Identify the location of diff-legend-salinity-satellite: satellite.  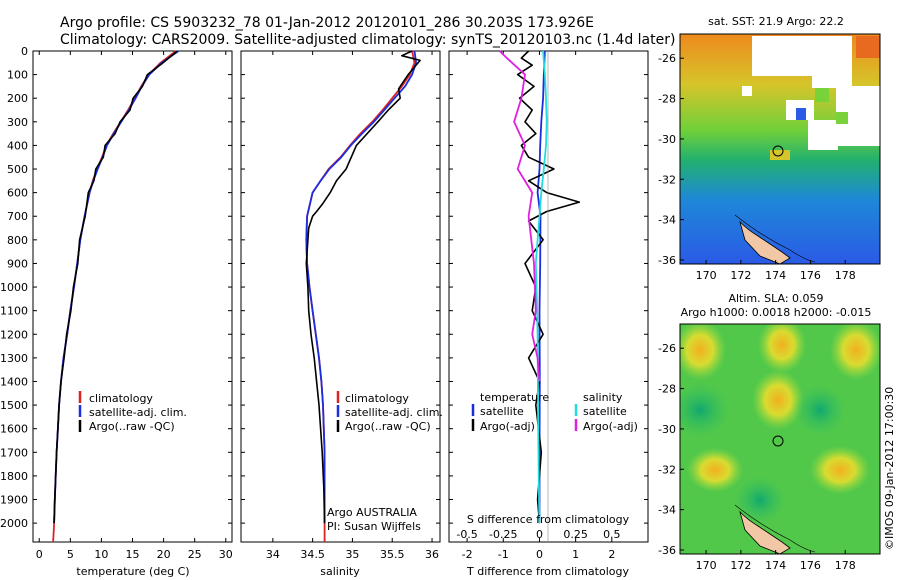
(605, 411).